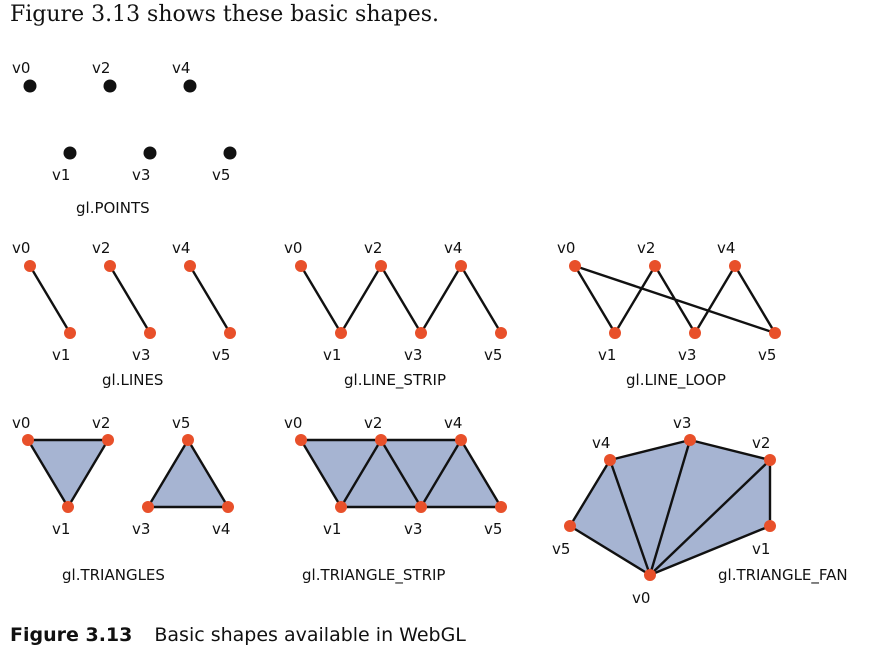 The image size is (892, 655). What do you see at coordinates (30, 266) in the screenshot?
I see `lines-vertex-v0` at bounding box center [30, 266].